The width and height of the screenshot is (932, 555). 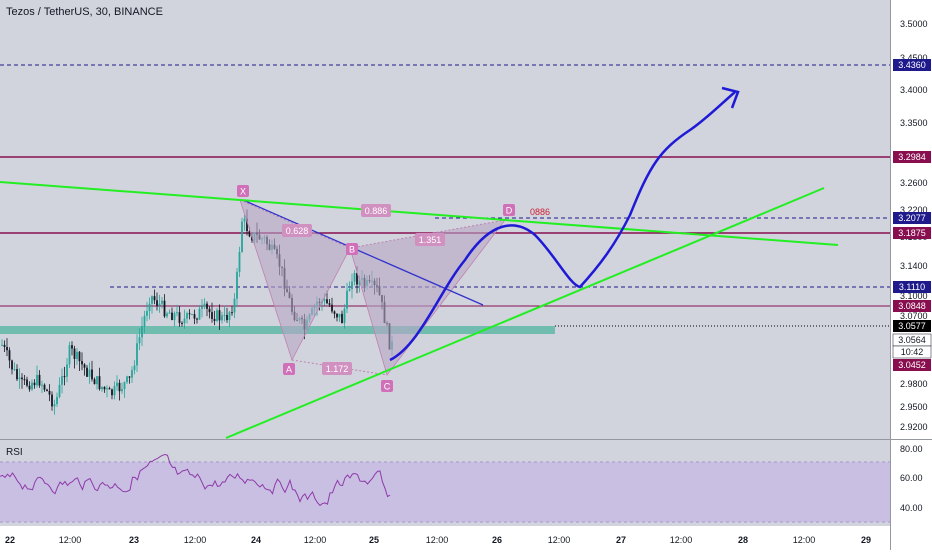 What do you see at coordinates (337, 368) in the screenshot?
I see `pattern-ratio-bg` at bounding box center [337, 368].